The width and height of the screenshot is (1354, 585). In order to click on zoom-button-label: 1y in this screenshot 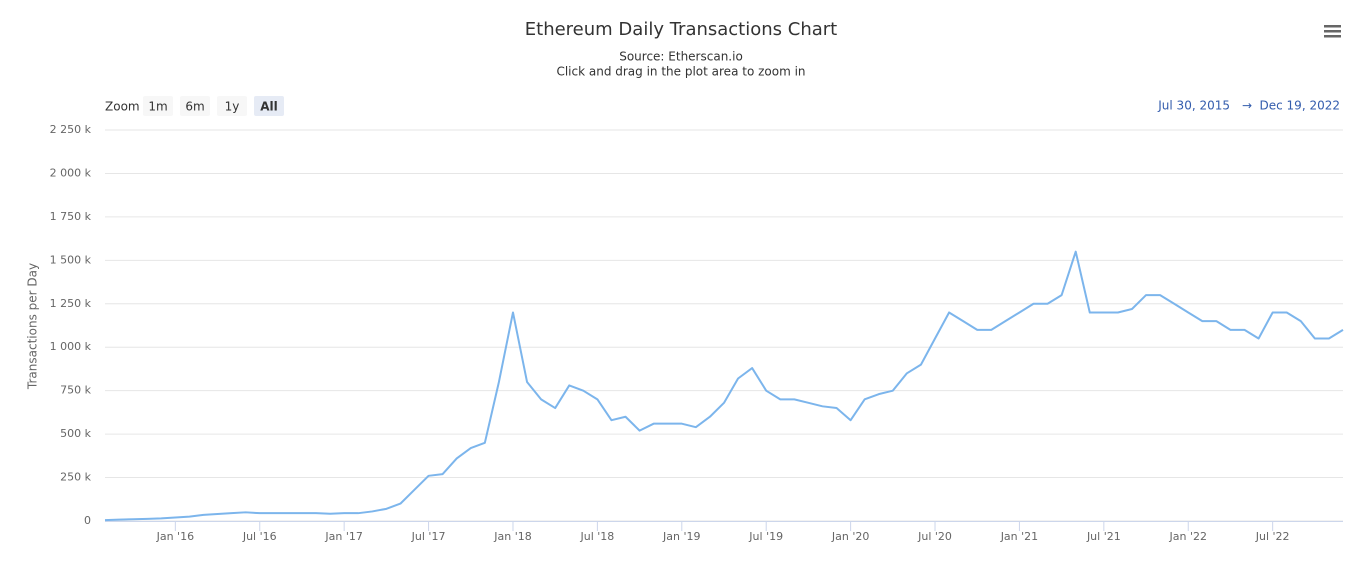, I will do `click(232, 107)`.